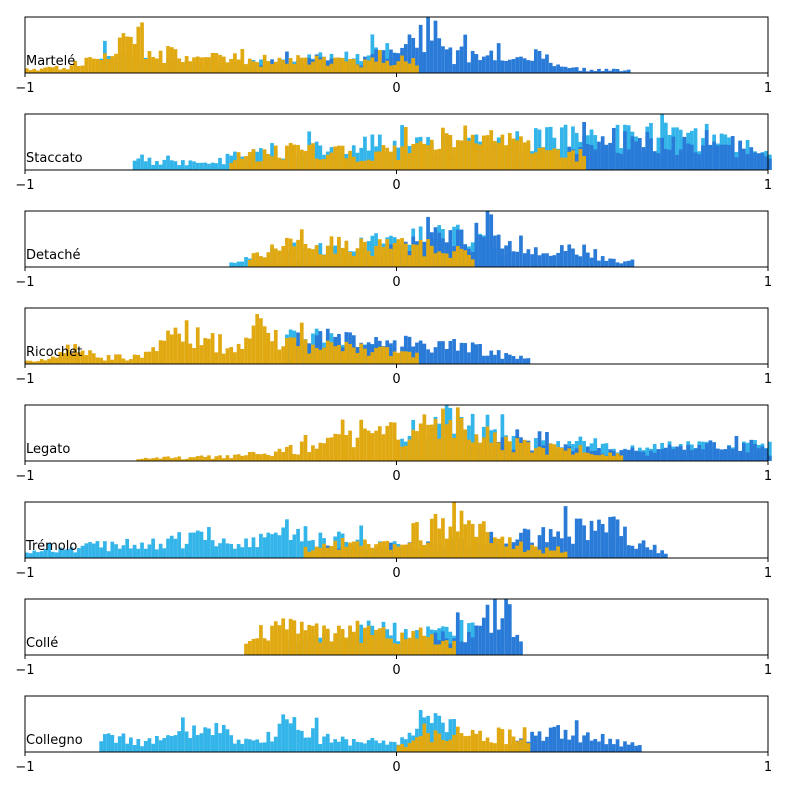  What do you see at coordinates (768, 185) in the screenshot?
I see `x-tick-label: 1` at bounding box center [768, 185].